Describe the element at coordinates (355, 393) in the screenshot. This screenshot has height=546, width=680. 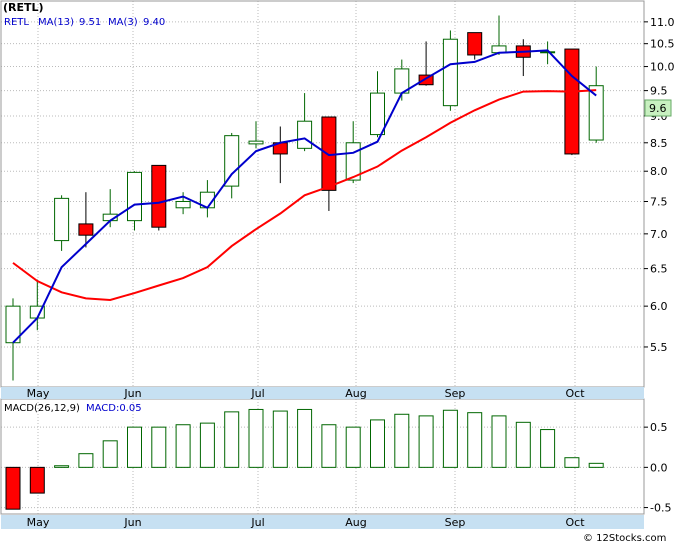
I see `price-month-label: Aug` at that location.